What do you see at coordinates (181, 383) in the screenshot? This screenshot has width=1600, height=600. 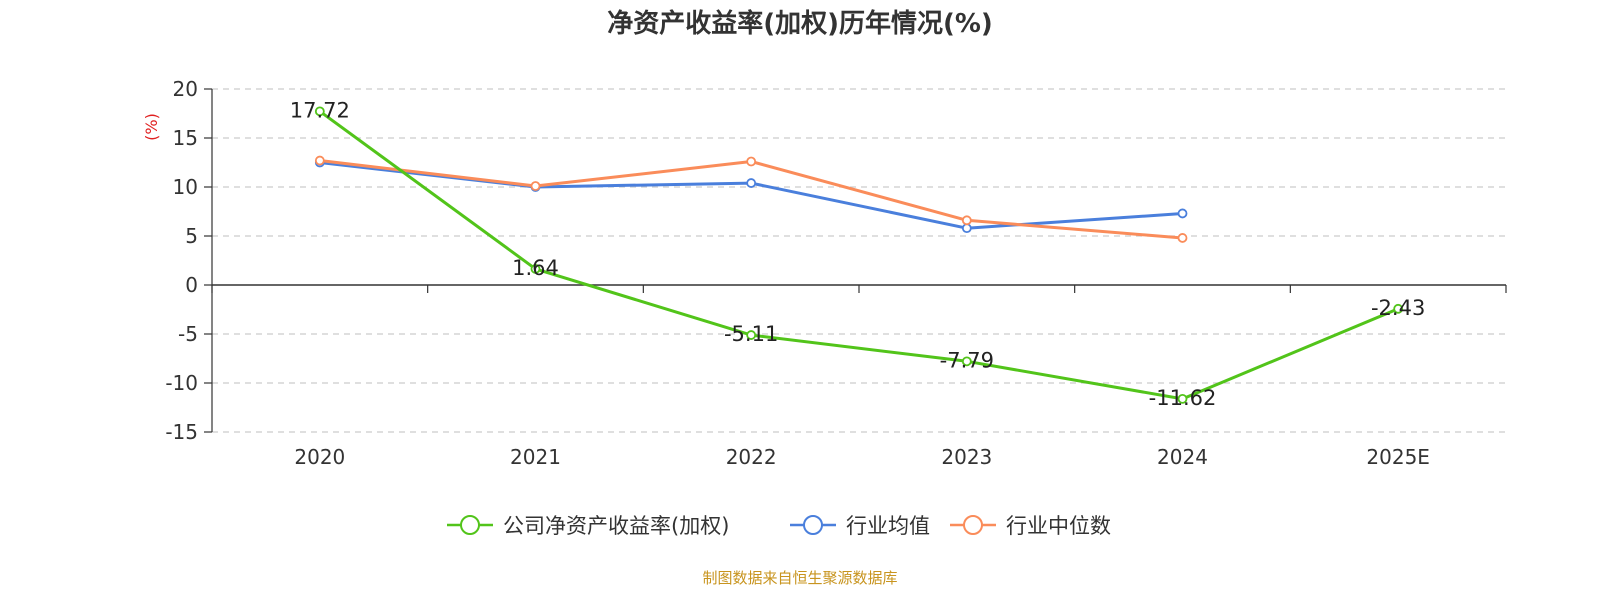 I see `y-tick-label: -10` at bounding box center [181, 383].